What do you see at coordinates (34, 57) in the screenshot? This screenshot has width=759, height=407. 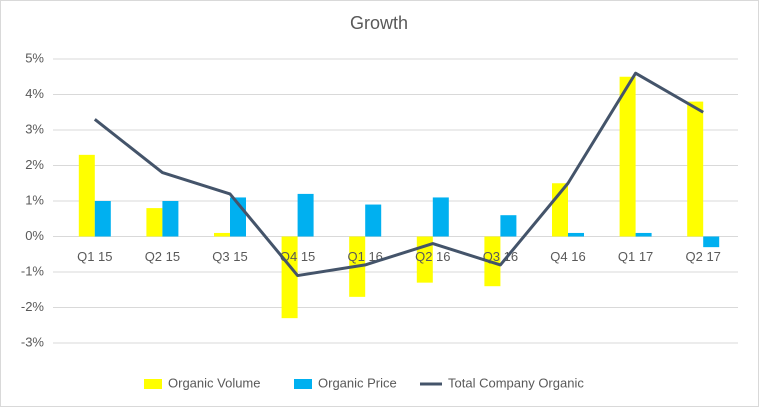 I see `y-tick-label: 5%` at bounding box center [34, 57].